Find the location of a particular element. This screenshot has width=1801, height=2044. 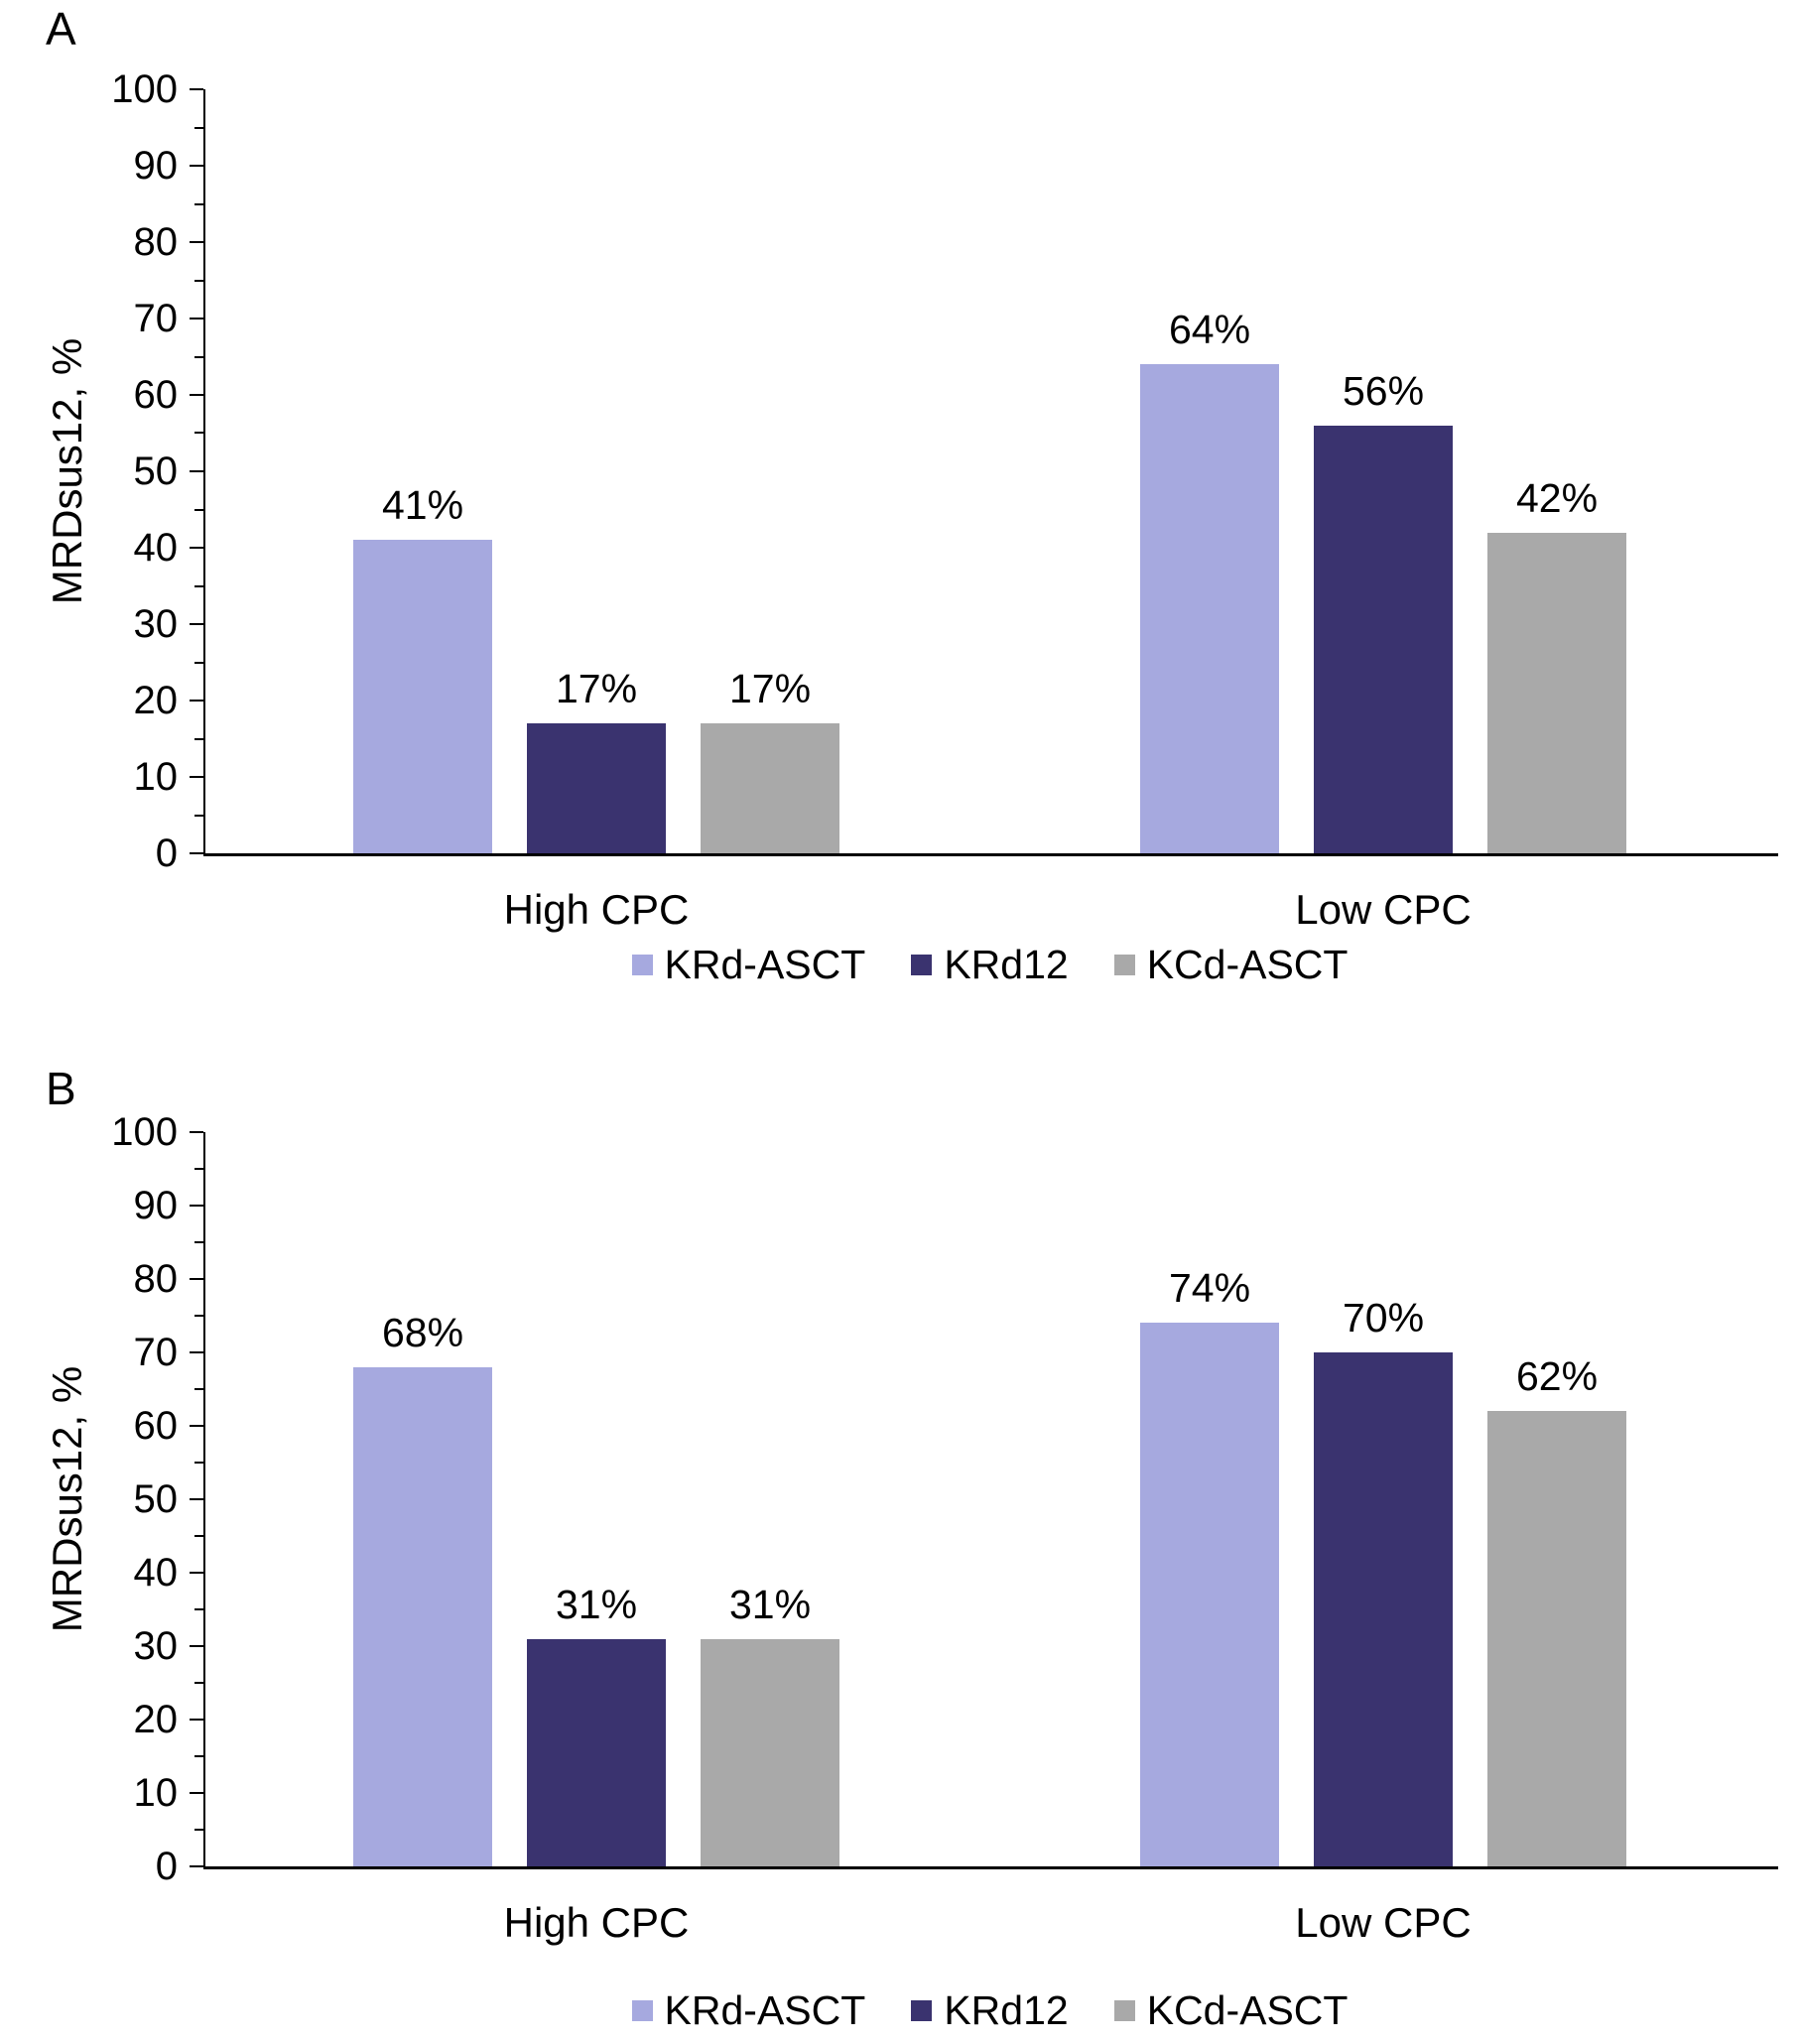

panel-label-a: A is located at coordinates (61, 29).